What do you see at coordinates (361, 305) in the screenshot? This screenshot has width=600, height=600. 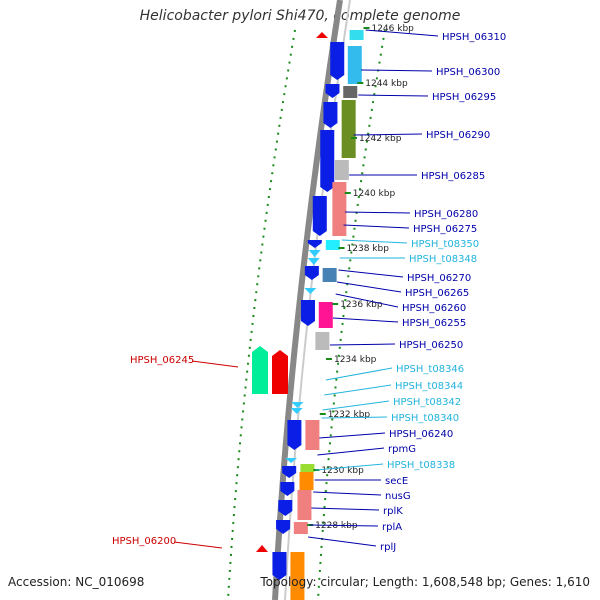 I see `tick-label: 1236 kbp` at bounding box center [361, 305].